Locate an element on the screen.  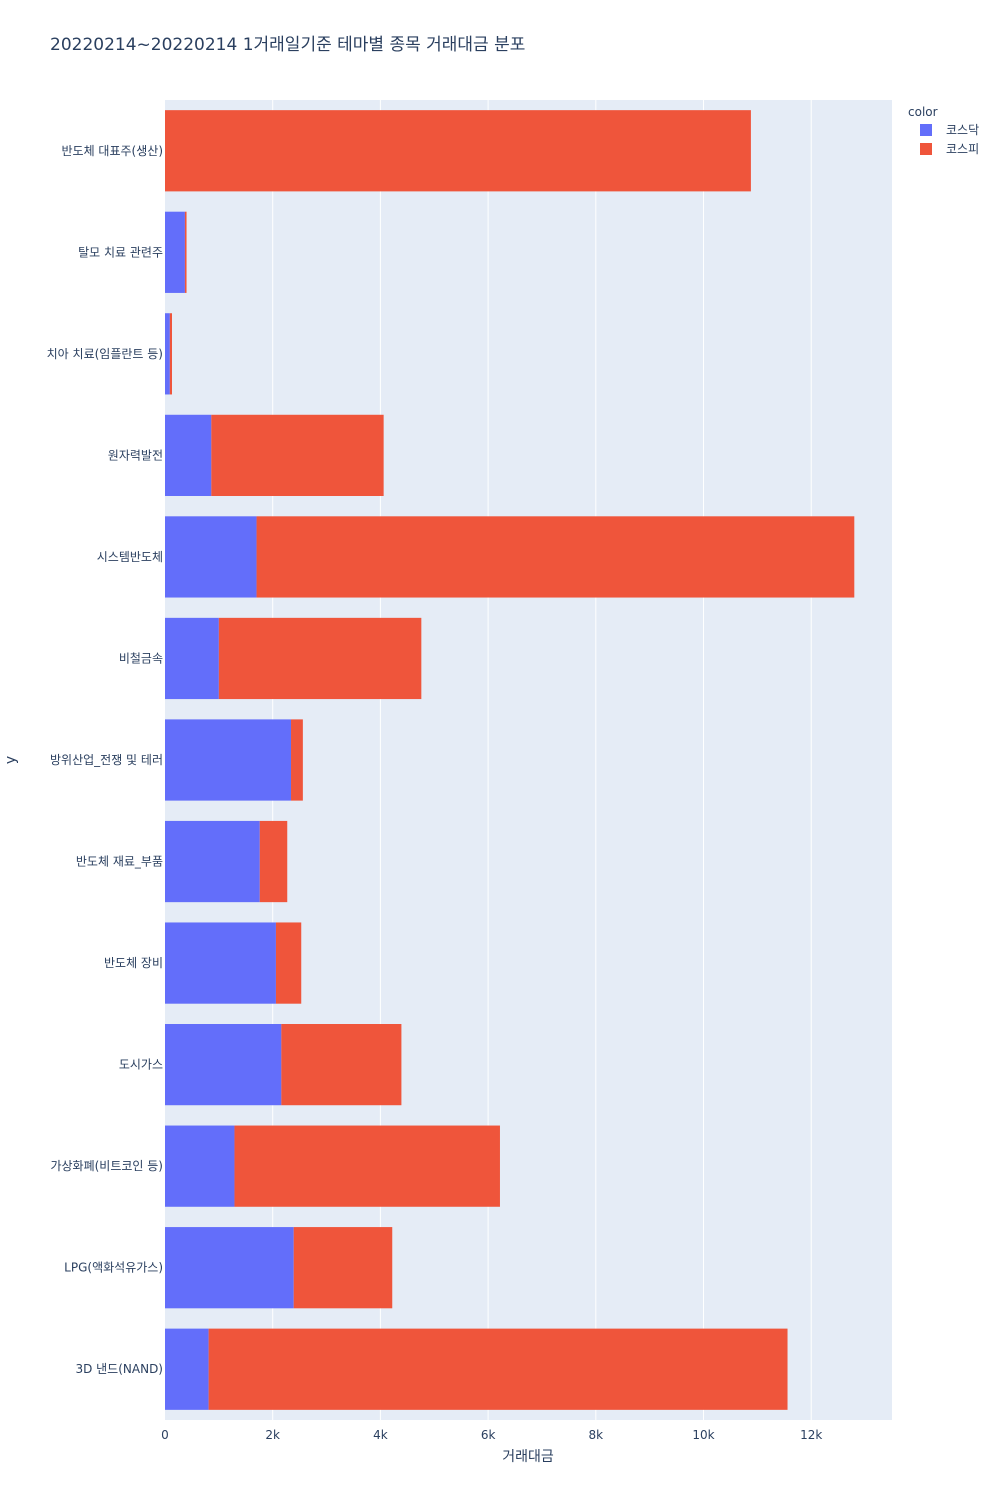
y-tick-label: 가상화폐(비트코인 등) is located at coordinates (106, 1166).